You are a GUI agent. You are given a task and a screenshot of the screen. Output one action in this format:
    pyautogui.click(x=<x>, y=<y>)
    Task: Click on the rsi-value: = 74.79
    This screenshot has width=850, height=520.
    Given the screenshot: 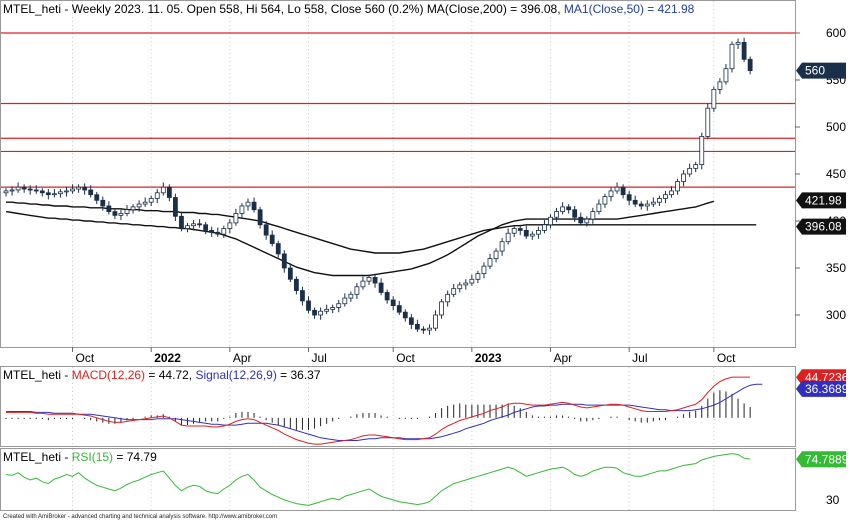 What is the action you would take?
    pyautogui.click(x=135, y=457)
    